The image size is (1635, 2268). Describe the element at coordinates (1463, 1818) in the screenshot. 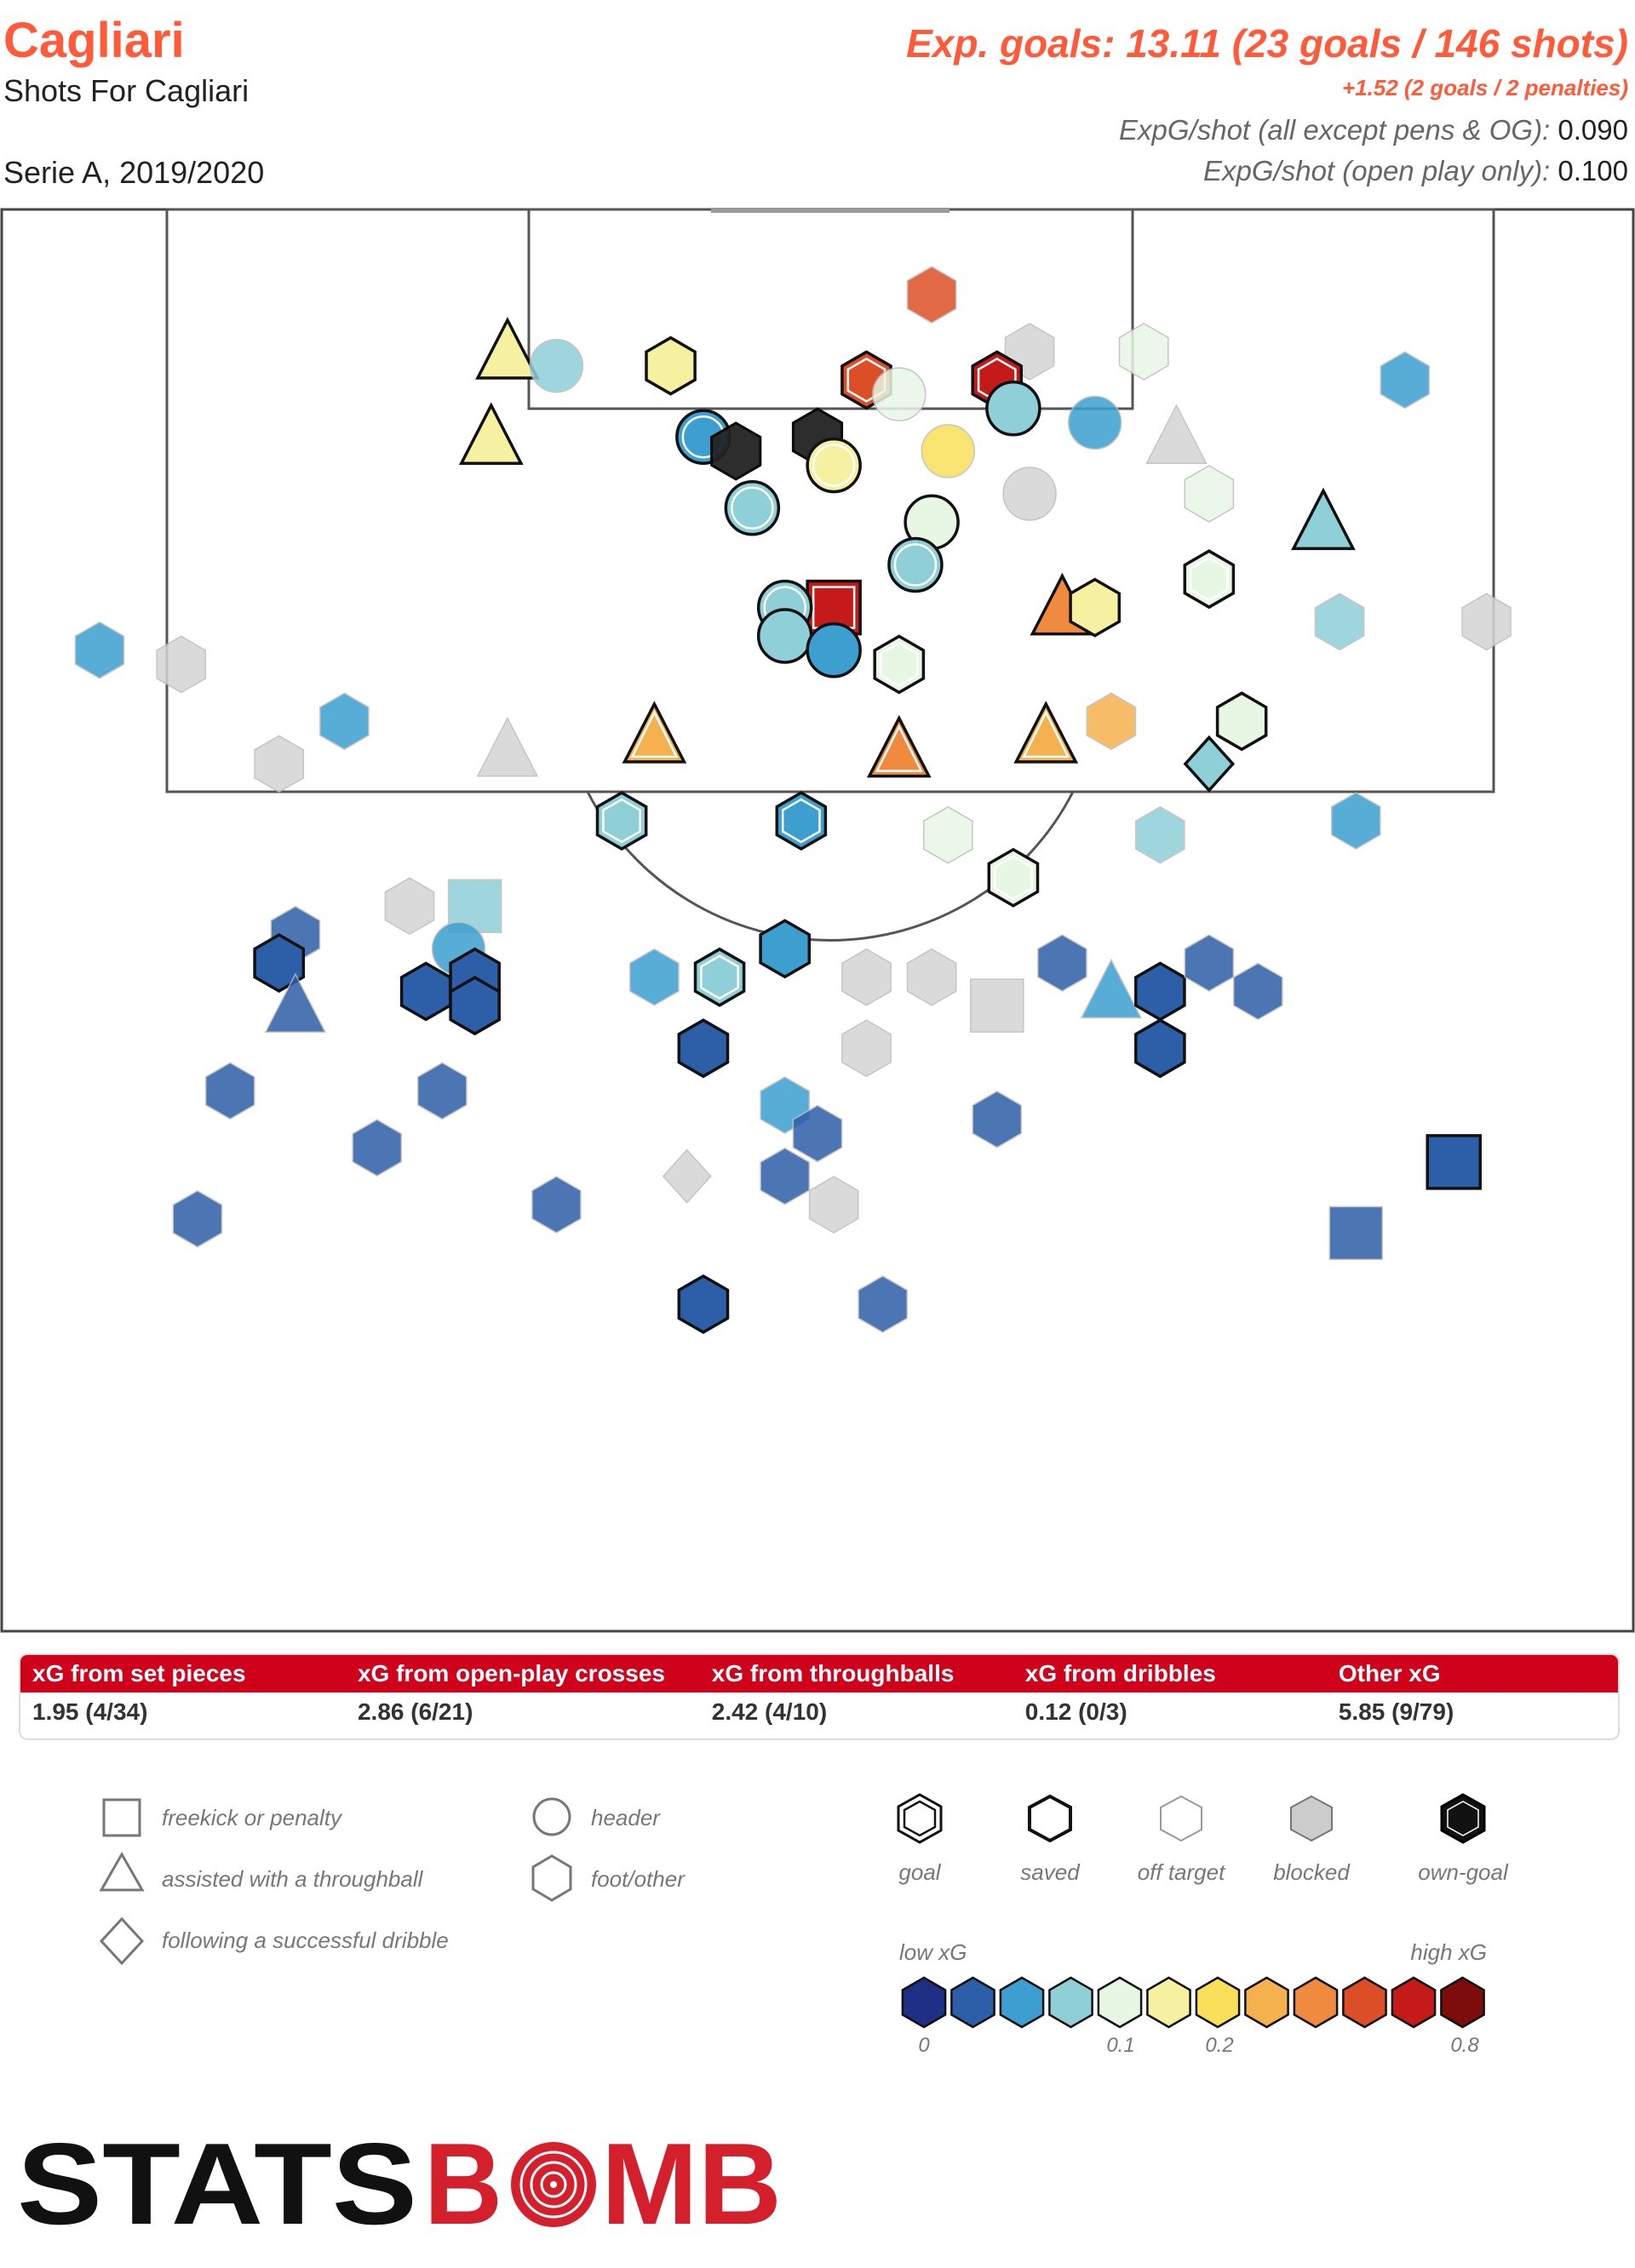

I see `own-goal-inner-icon` at that location.